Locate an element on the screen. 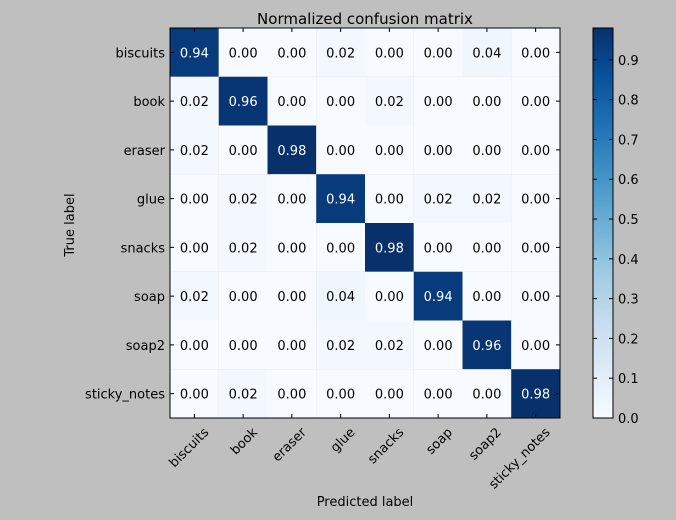 The image size is (676, 520). cell-value-sticky-notes-glue: 0.00 is located at coordinates (340, 395).